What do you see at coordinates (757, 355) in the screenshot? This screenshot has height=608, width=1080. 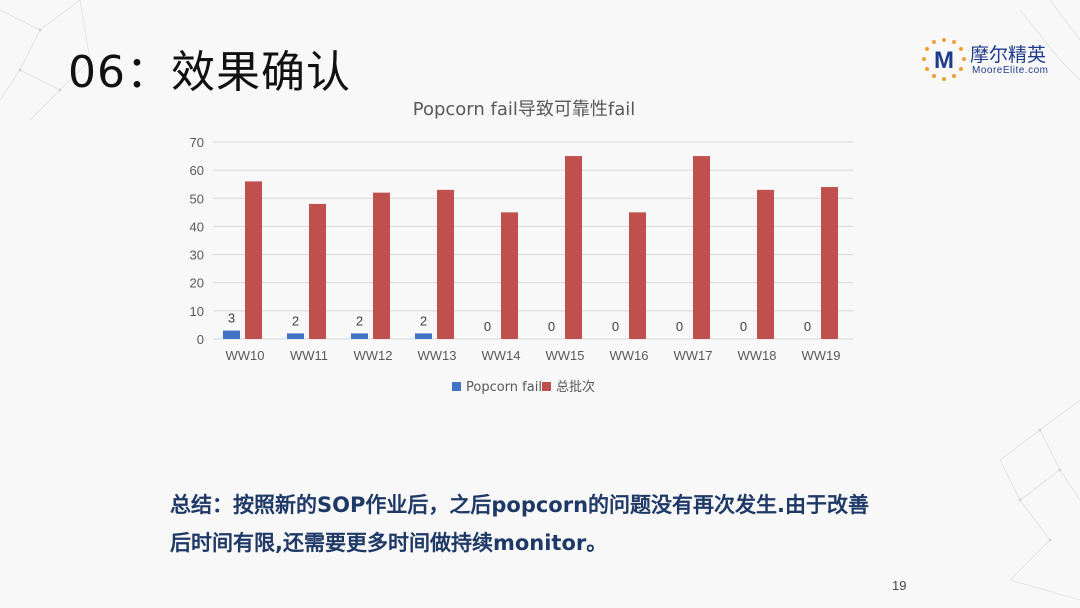 I see `x-tick-label: WW18` at bounding box center [757, 355].